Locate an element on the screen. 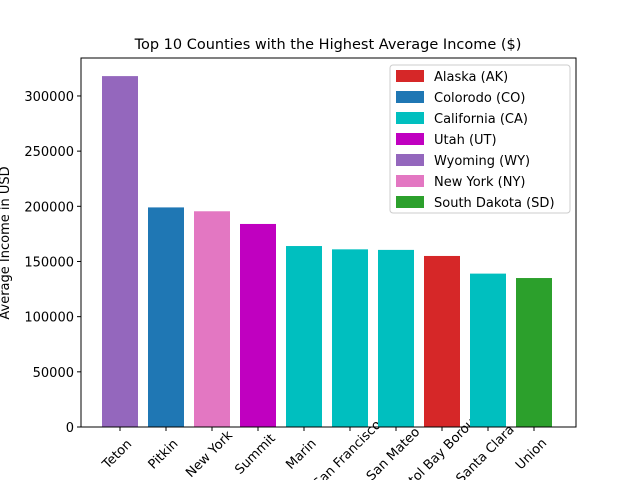 The height and width of the screenshot is (480, 640). y-tick-label: 50000 is located at coordinates (53, 373).